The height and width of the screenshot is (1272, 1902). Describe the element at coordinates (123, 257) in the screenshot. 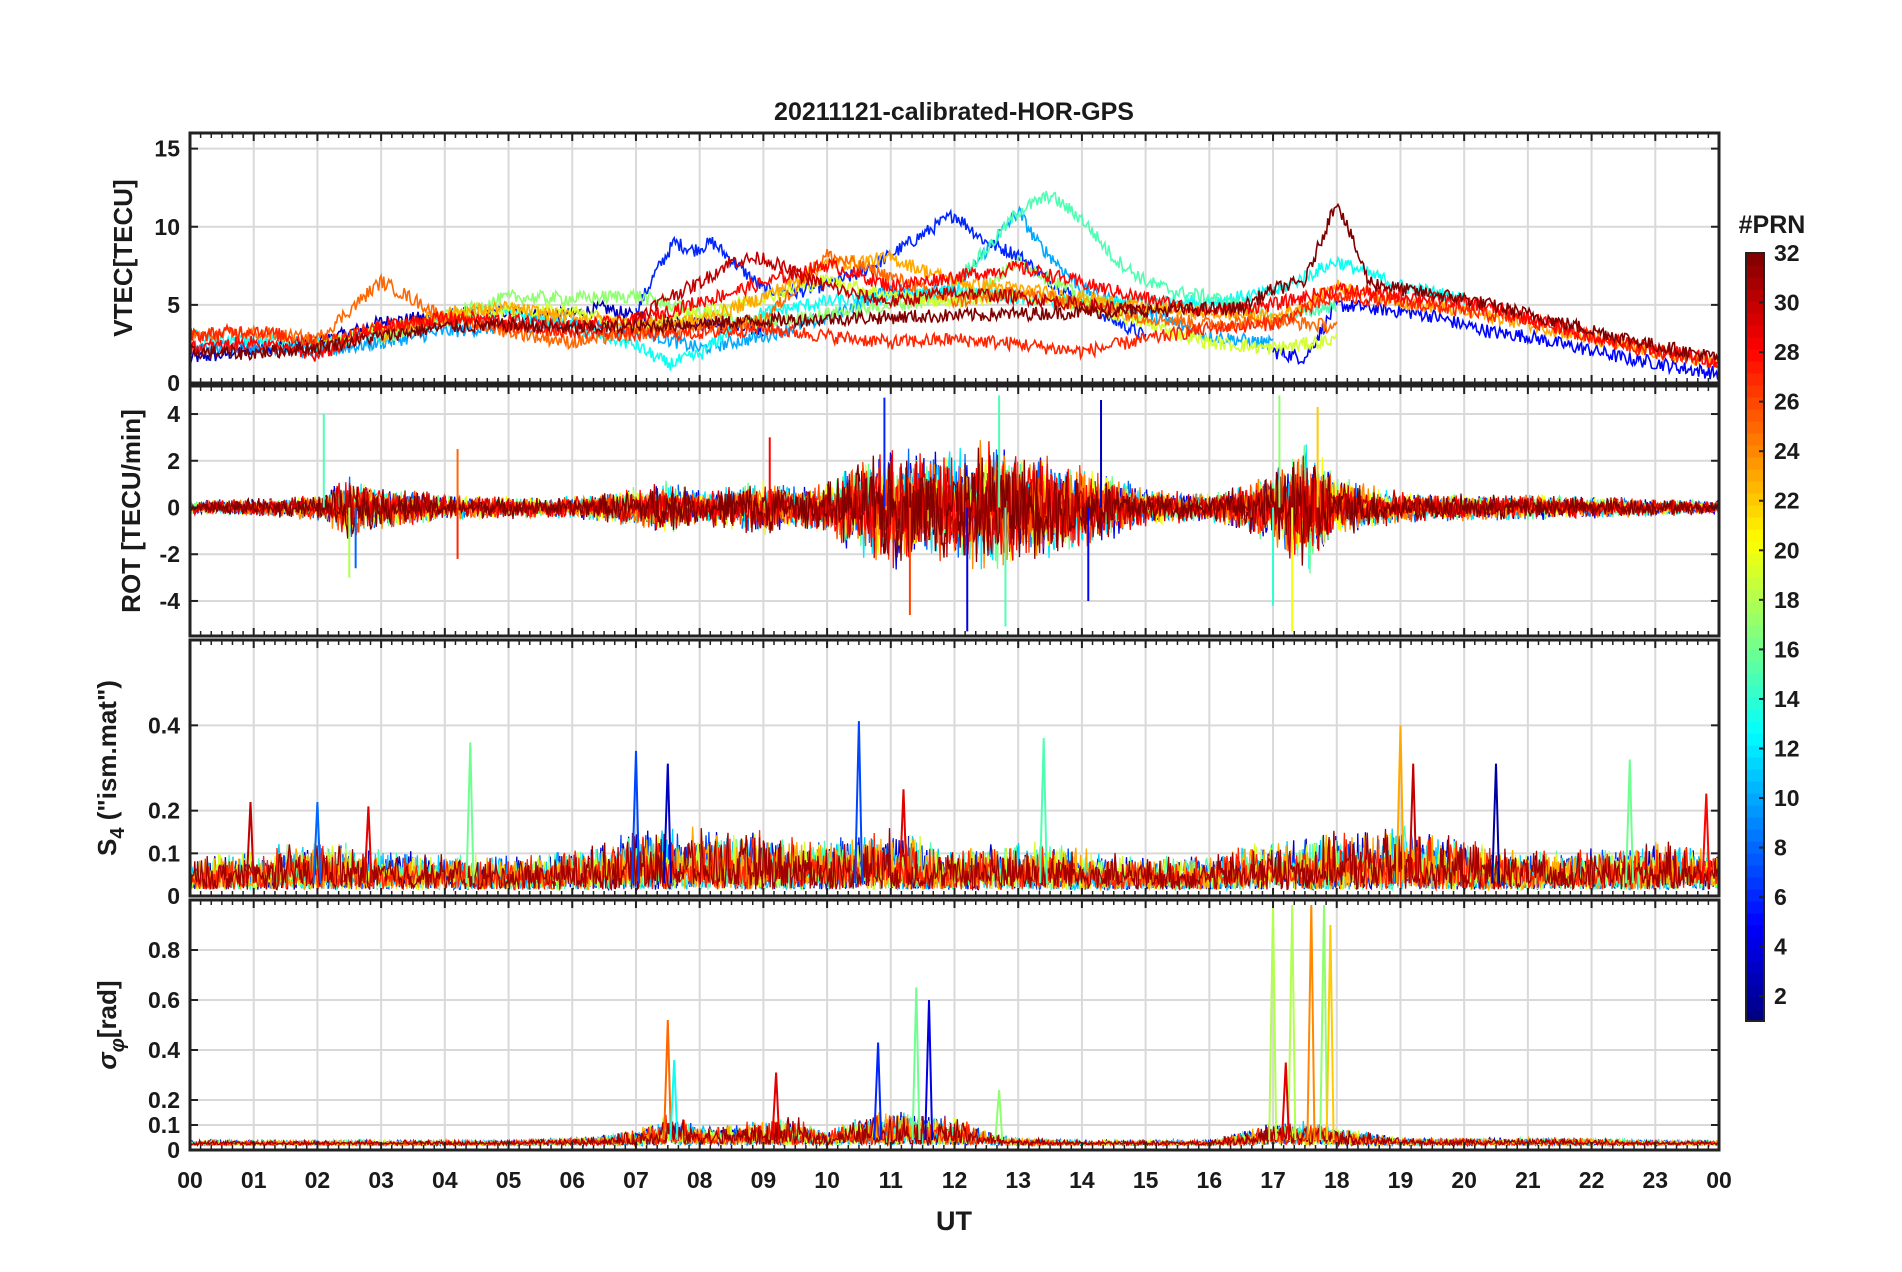

I see `ylabel-vtec: VTEC[TECU]` at that location.